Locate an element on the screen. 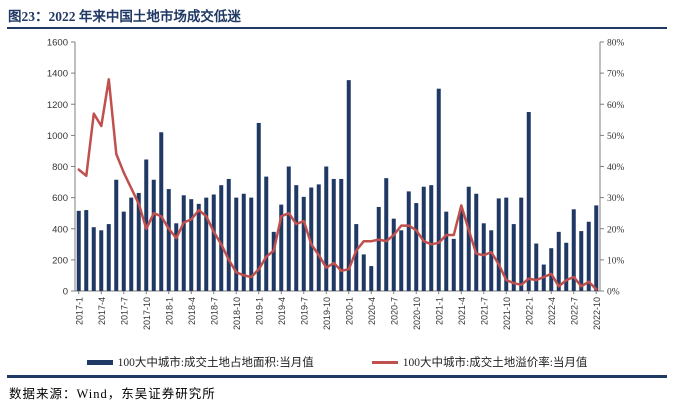 The height and width of the screenshot is (406, 674). x-axis-label: 2019-10 is located at coordinates (327, 313).